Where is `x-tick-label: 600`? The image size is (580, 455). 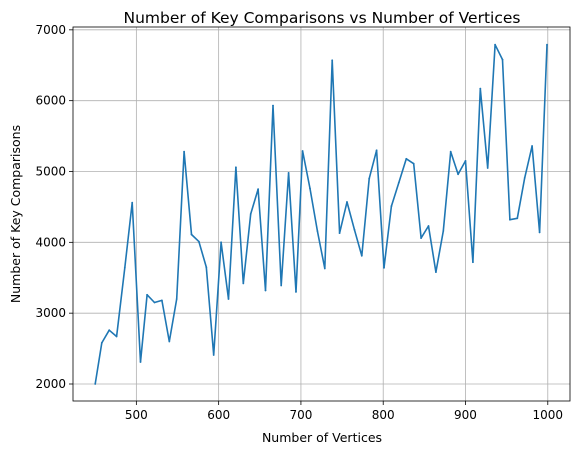
x-tick-label: 600 is located at coordinates (218, 415).